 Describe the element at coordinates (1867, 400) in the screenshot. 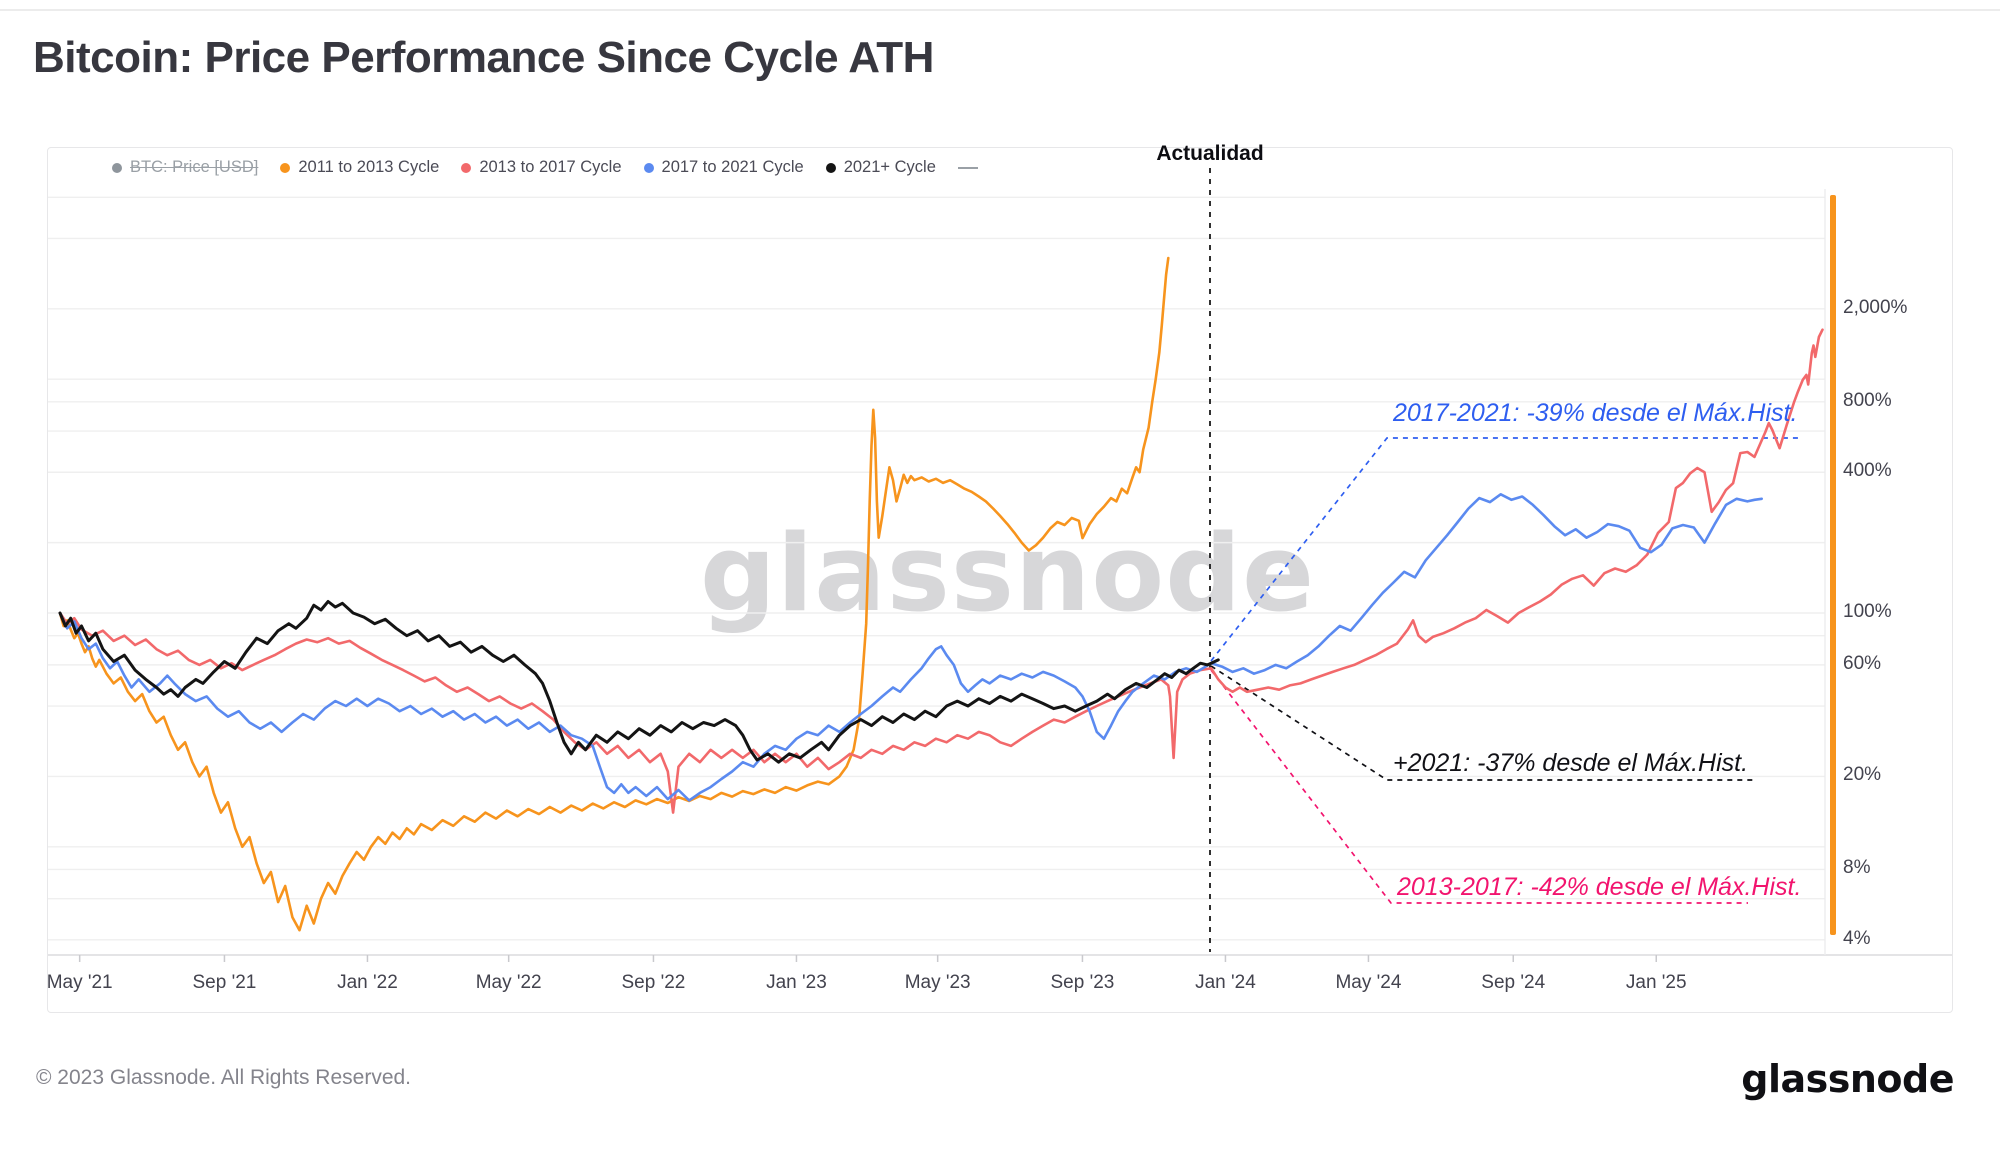

I see `y-tick-label: 800%` at that location.